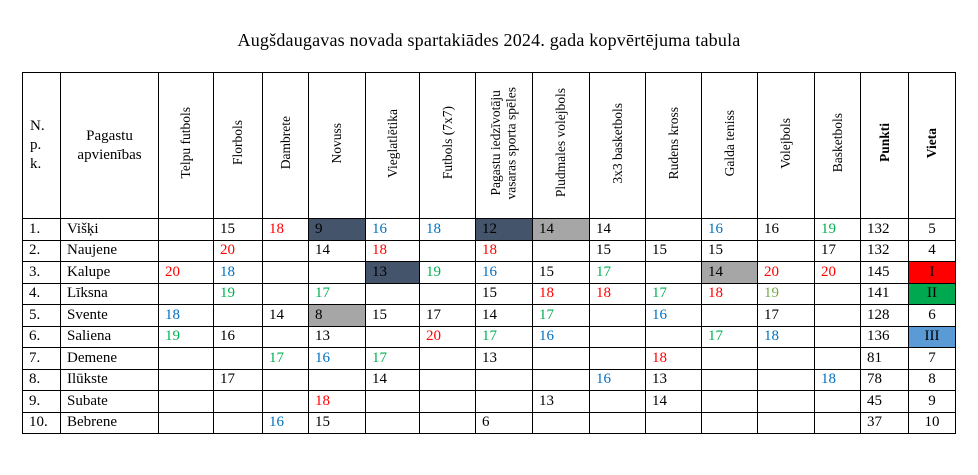 This screenshot has width=978, height=475. Describe the element at coordinates (932, 379) in the screenshot. I see `vieta-cell: 8` at that location.